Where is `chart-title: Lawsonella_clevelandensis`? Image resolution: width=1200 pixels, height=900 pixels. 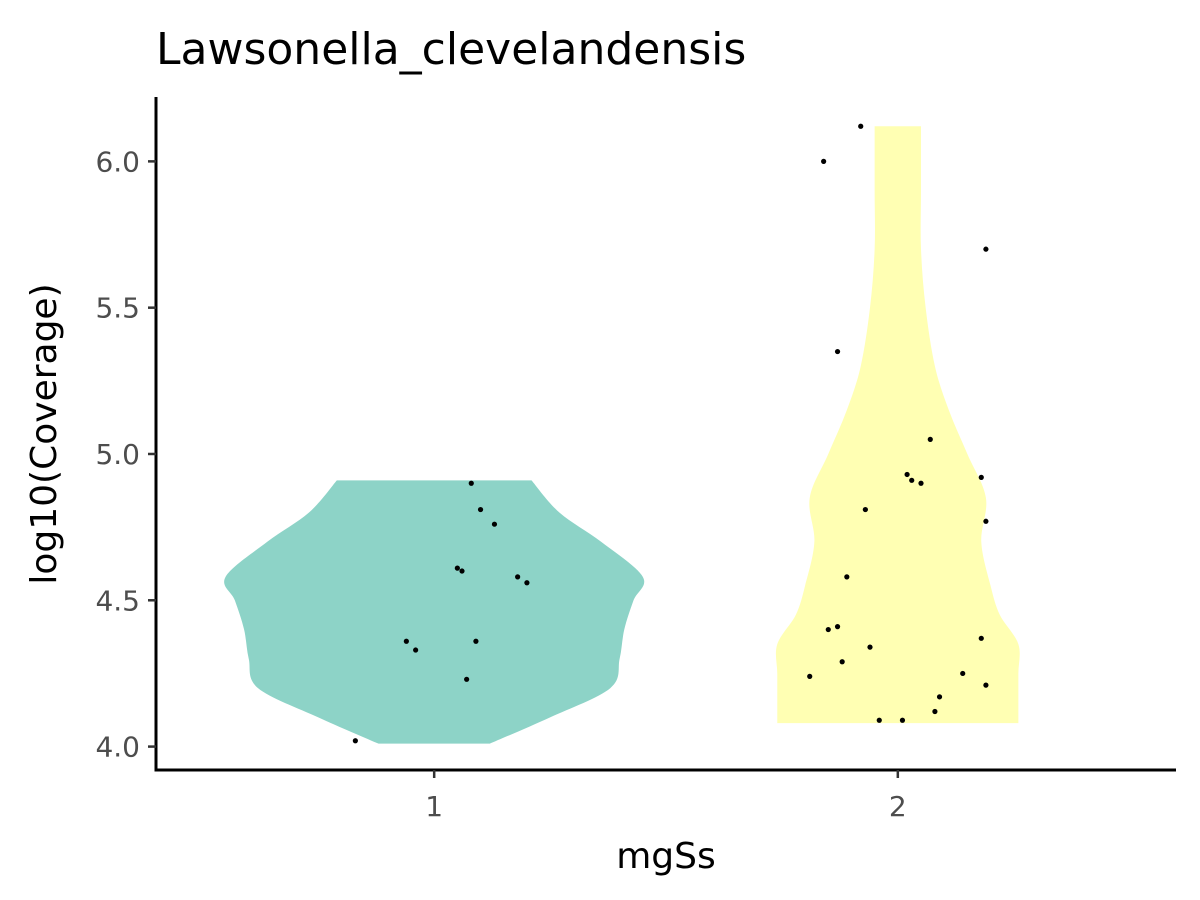
chart-title: Lawsonella_clevelandensis is located at coordinates (451, 49).